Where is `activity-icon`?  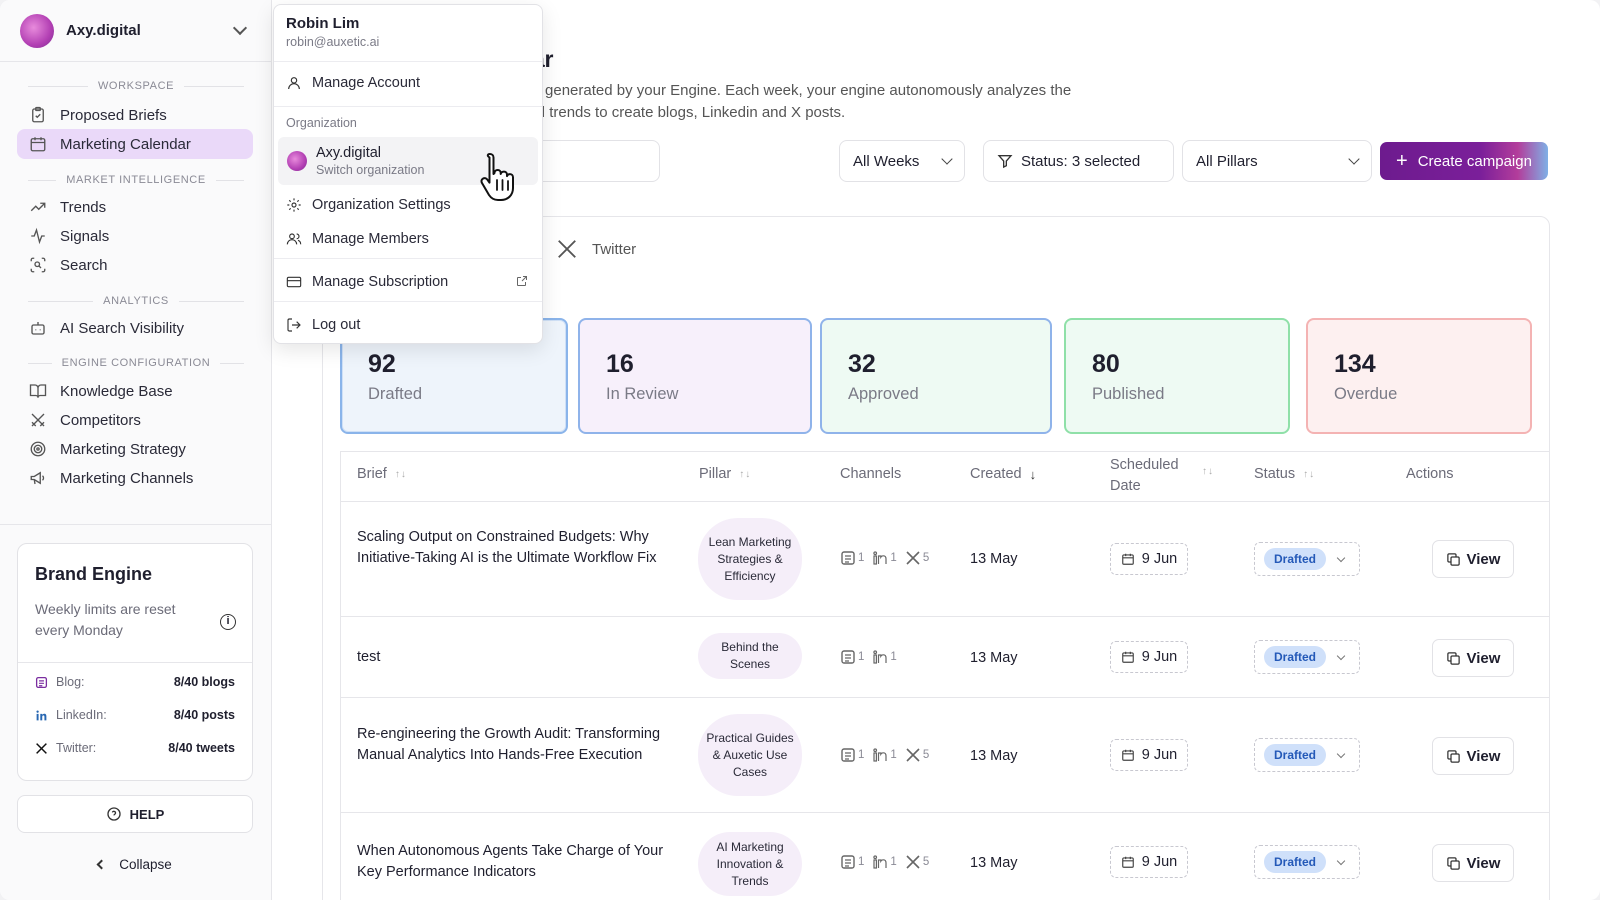
activity-icon is located at coordinates (38, 236).